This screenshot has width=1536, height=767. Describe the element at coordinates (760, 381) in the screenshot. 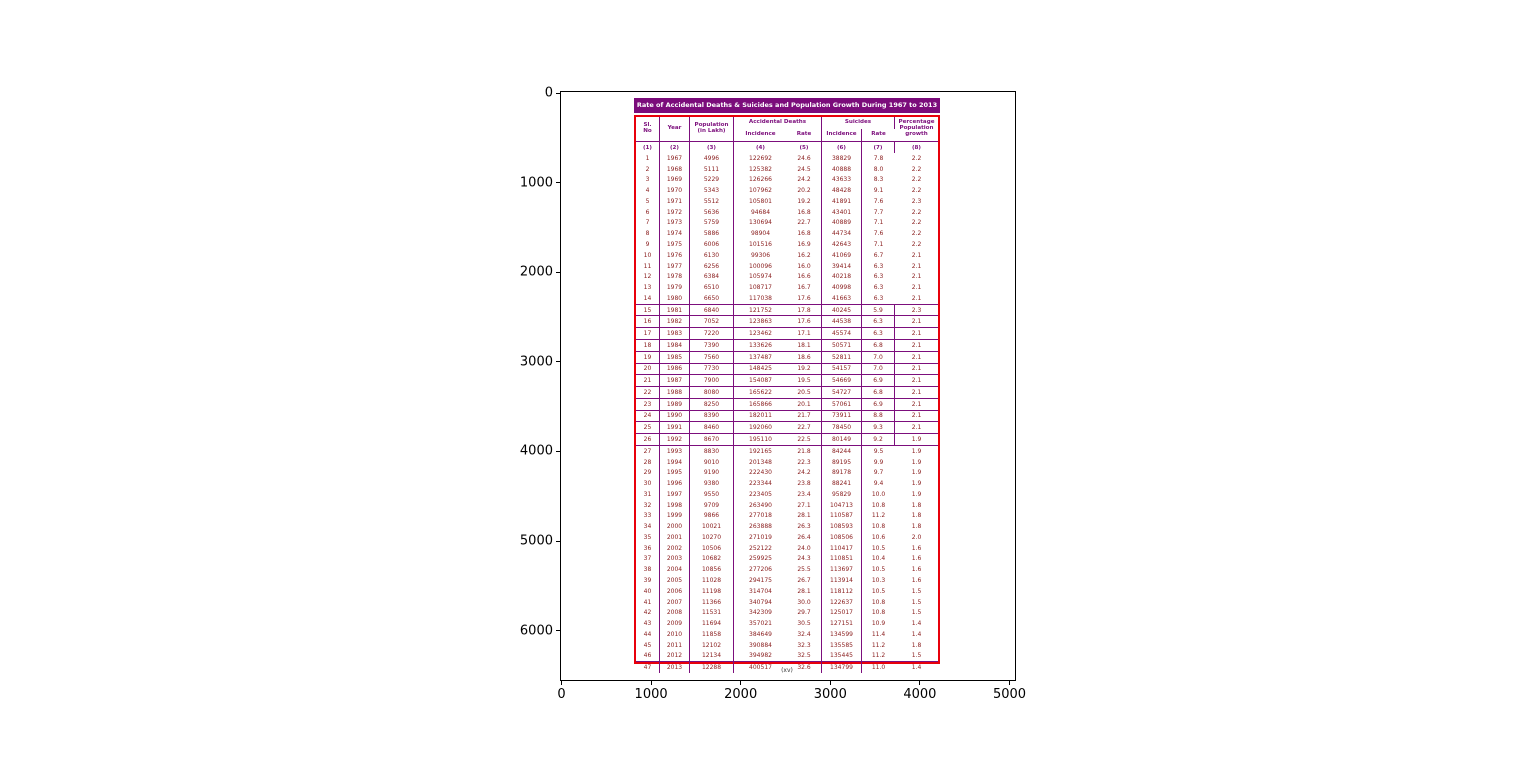

I see `table-cell: 154087` at that location.